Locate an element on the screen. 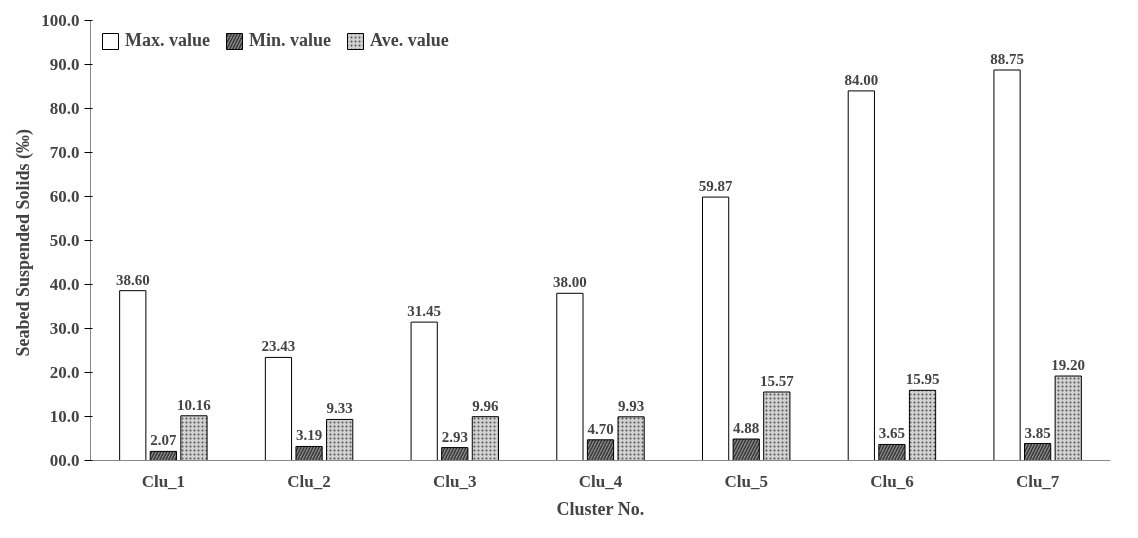 Image resolution: width=1138 pixels, height=538 pixels. x-tick-label: Clu_2 is located at coordinates (309, 481).